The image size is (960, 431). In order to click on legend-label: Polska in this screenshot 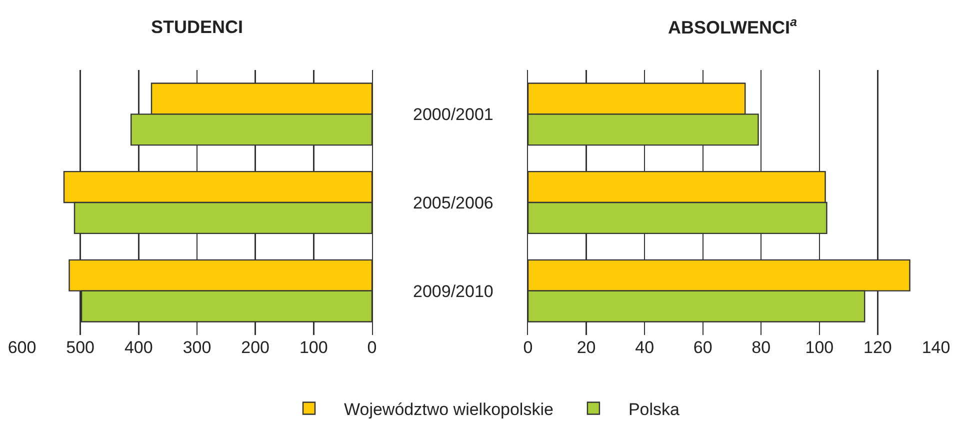, I will do `click(654, 409)`.